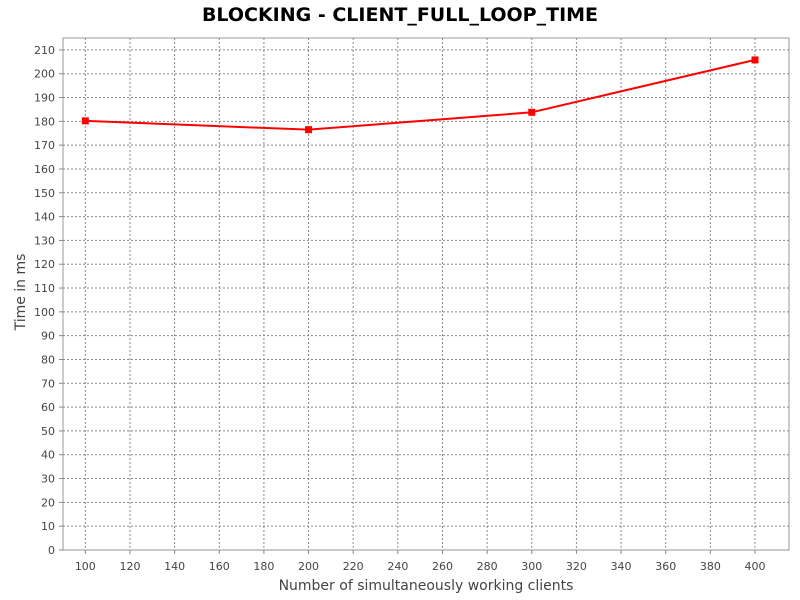 The image size is (800, 600). What do you see at coordinates (44, 145) in the screenshot?
I see `y-tick-label: 170` at bounding box center [44, 145].